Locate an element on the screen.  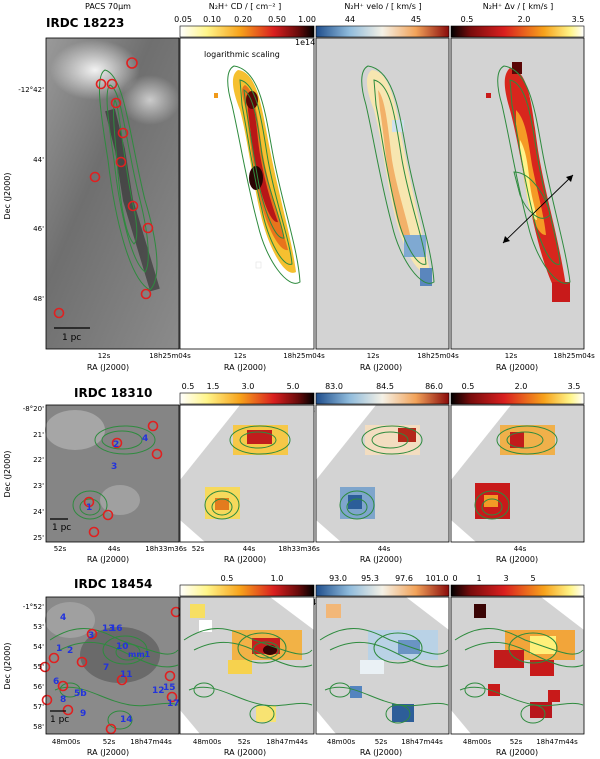
row3-title: IRDC 18454 is located at coordinates (113, 584).